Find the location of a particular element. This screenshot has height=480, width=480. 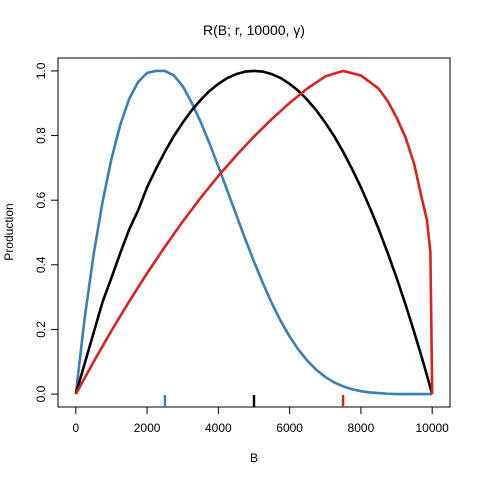

x-tick-label: 2000 is located at coordinates (147, 428).